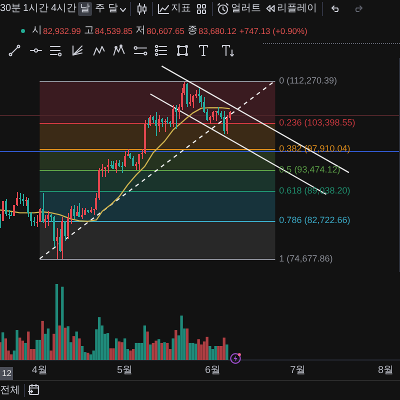  What do you see at coordinates (64, 8) in the screenshot?
I see `text: 4시간` at bounding box center [64, 8].